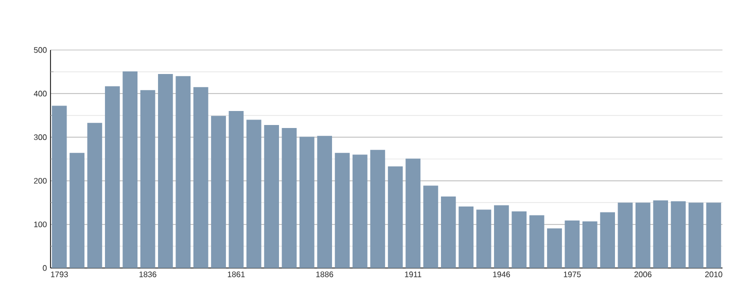 The image size is (750, 300). Describe the element at coordinates (413, 275) in the screenshot. I see `x-tick-label: 1911` at that location.